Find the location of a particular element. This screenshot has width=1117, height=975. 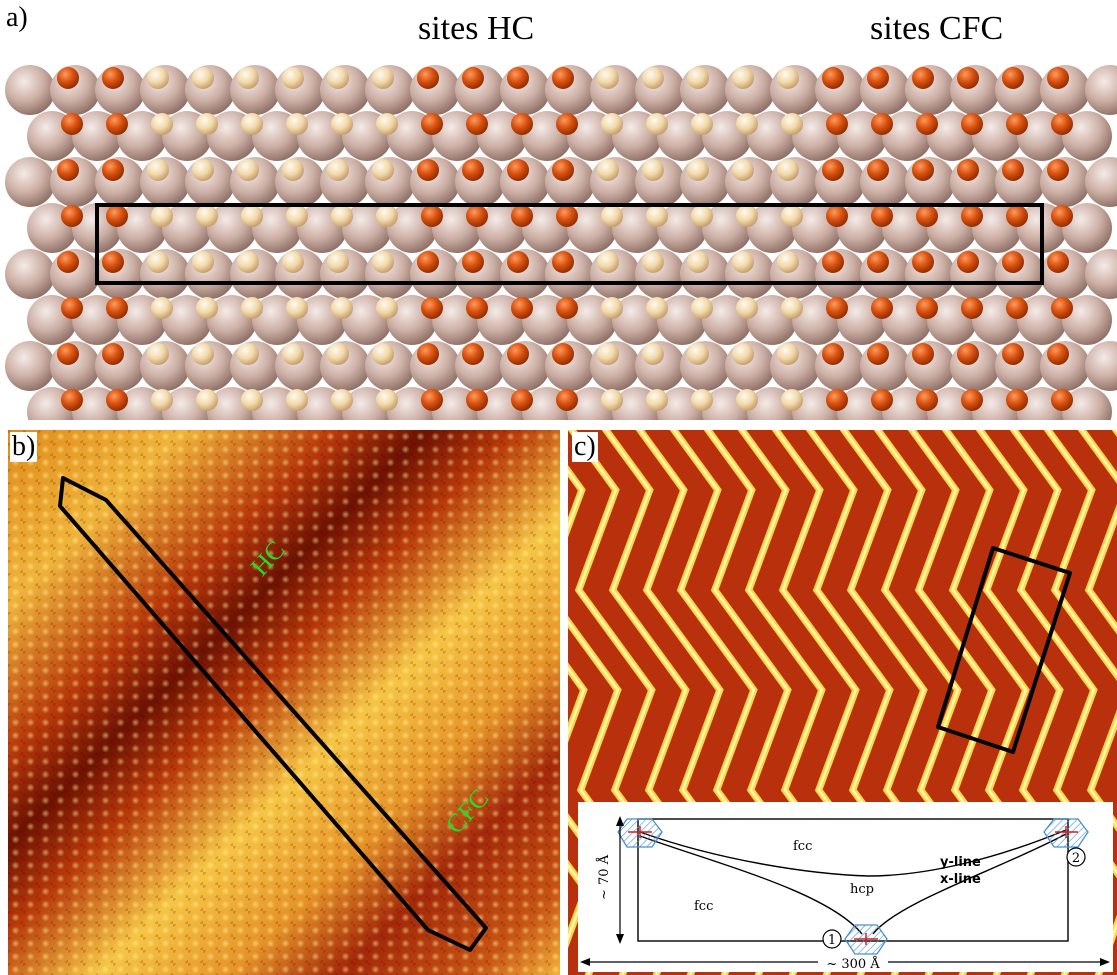

marker-1-text: 1 is located at coordinates (832, 940).